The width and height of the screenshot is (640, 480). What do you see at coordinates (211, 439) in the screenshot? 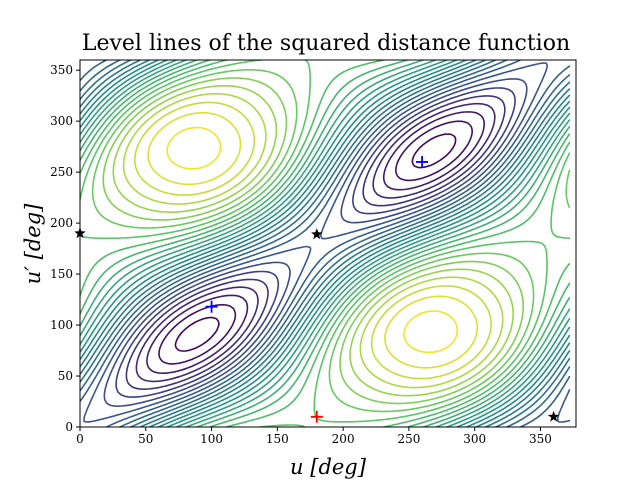
I see `x-tick-label: 100` at bounding box center [211, 439].